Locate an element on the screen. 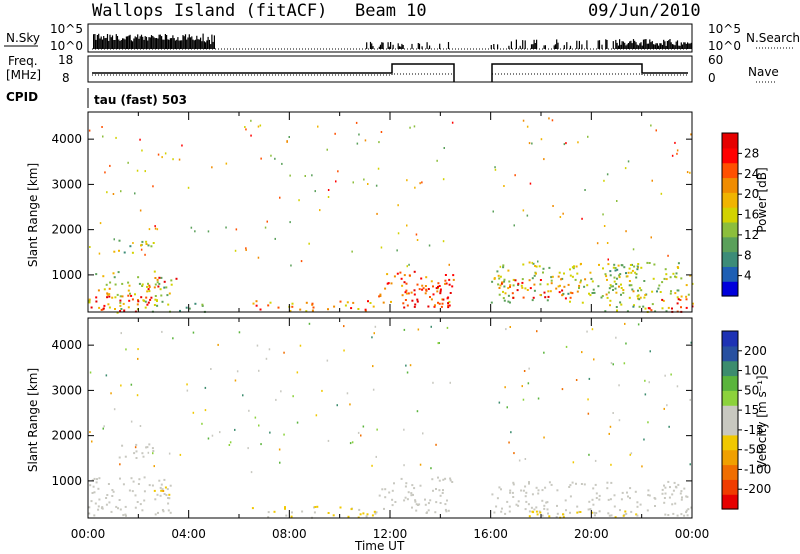  colorbar-tick-label: -100 is located at coordinates (757, 469).